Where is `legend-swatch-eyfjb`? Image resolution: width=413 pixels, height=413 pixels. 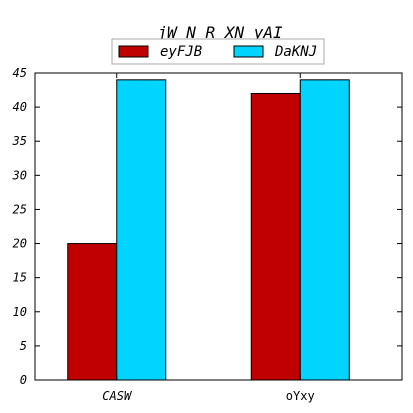 legend-swatch-eyfjb is located at coordinates (133, 51).